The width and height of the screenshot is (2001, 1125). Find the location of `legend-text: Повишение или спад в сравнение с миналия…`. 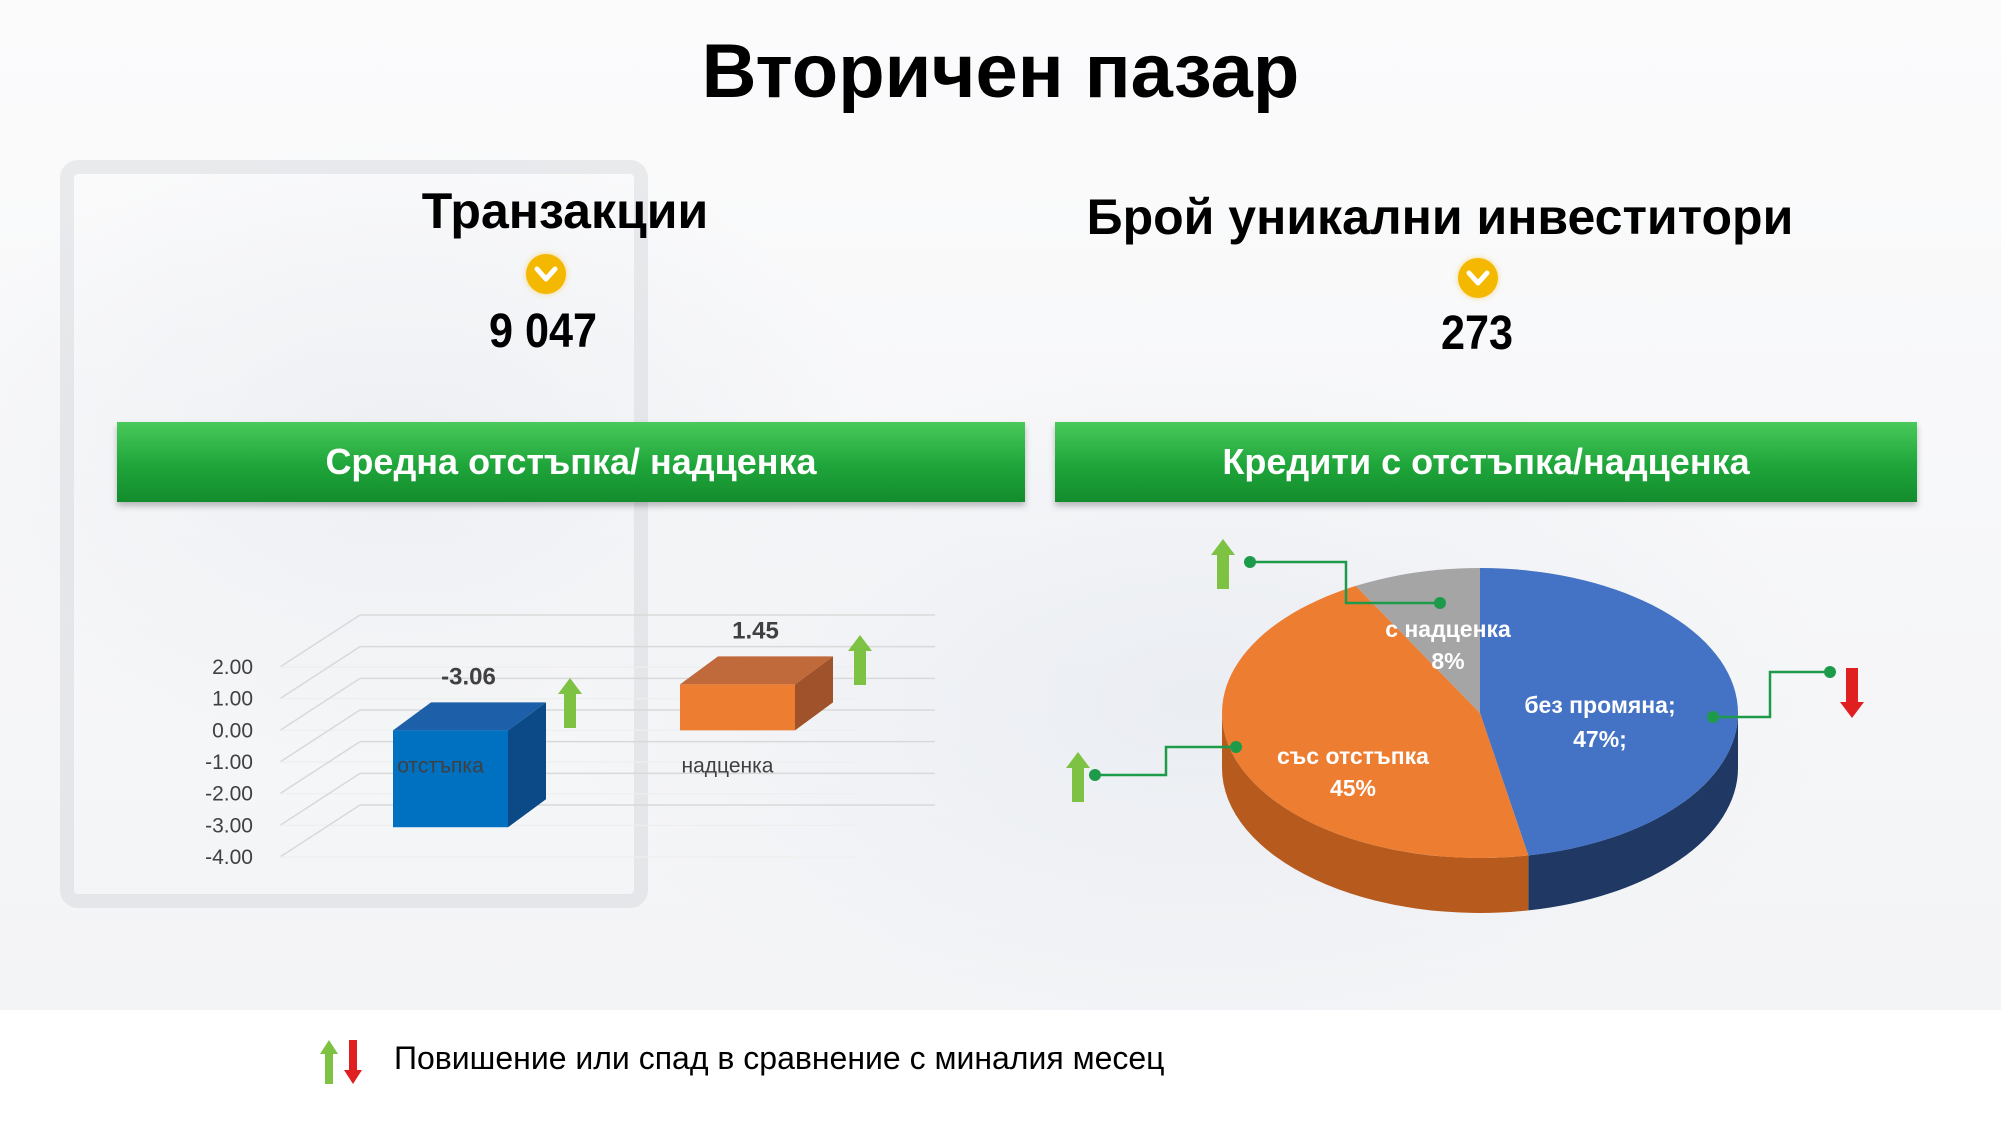

legend-text: Повишение или спад в сравнение с миналия… is located at coordinates (779, 1058).